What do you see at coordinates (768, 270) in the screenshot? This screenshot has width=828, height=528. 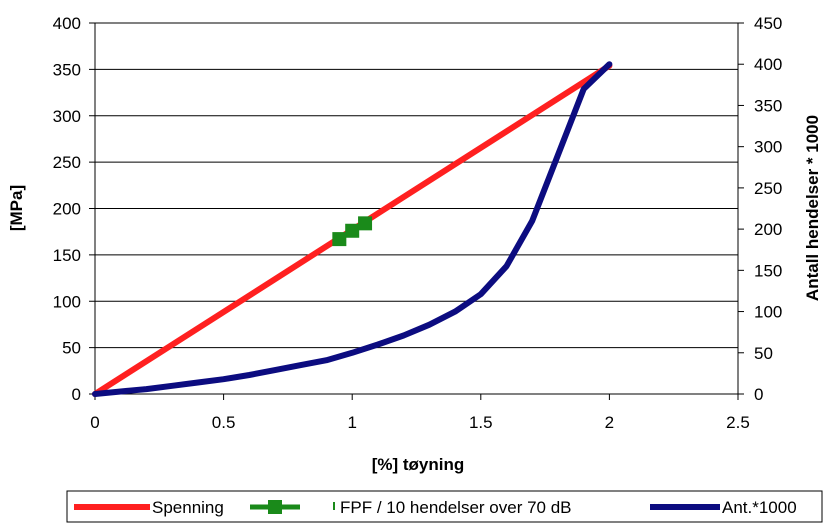 I see `y2-tick-label-3: 150` at bounding box center [768, 270].